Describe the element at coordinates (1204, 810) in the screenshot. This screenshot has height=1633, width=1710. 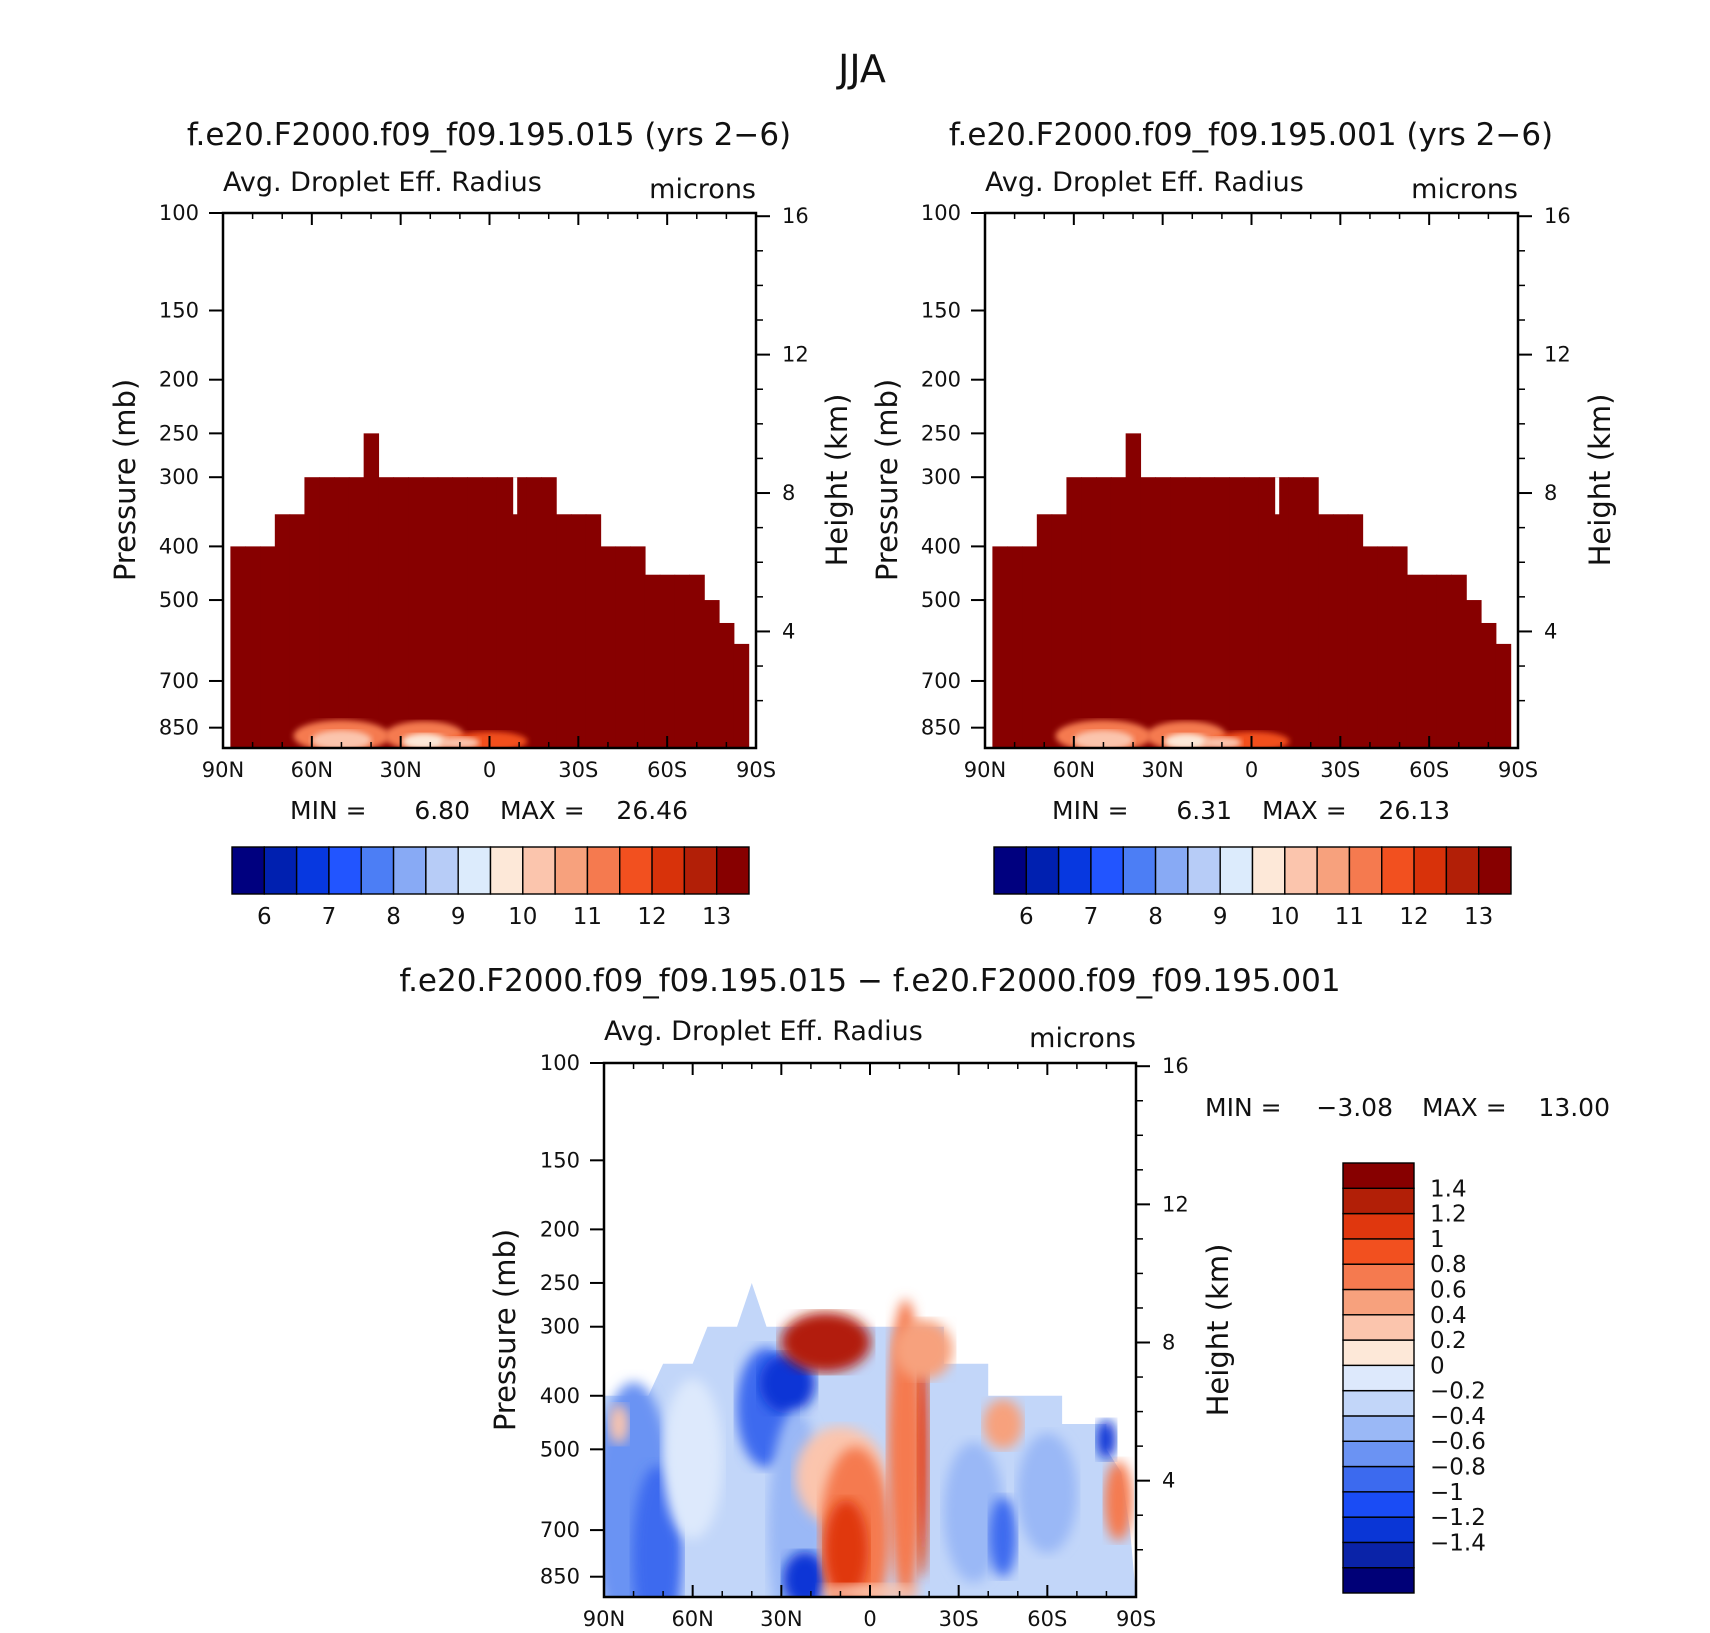
I see `panel-2-min-value: 6.31` at that location.